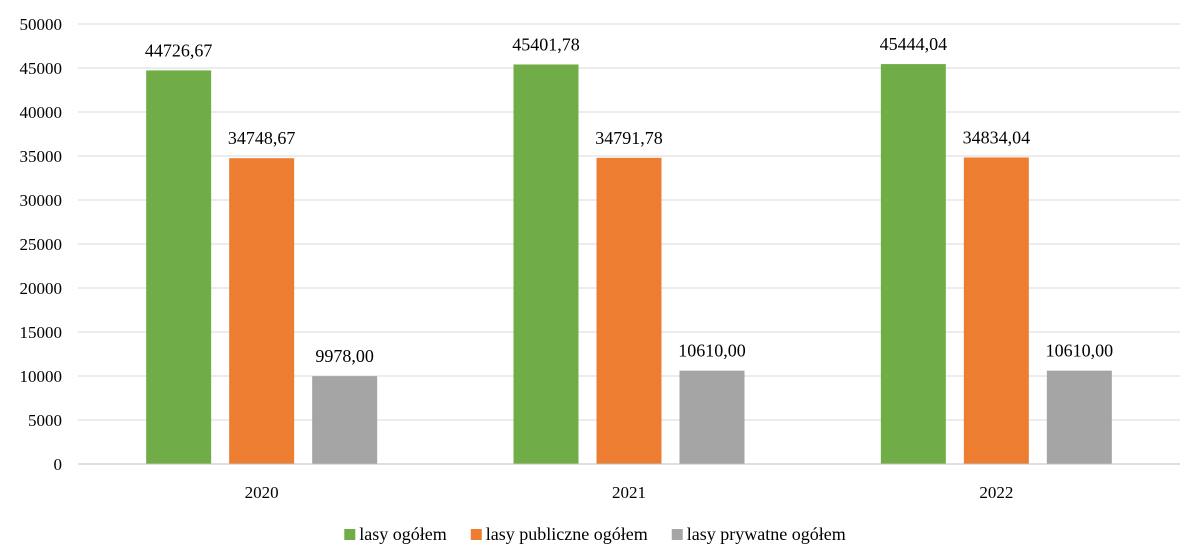  Describe the element at coordinates (41, 288) in the screenshot. I see `y-tick-label: 20000` at that location.